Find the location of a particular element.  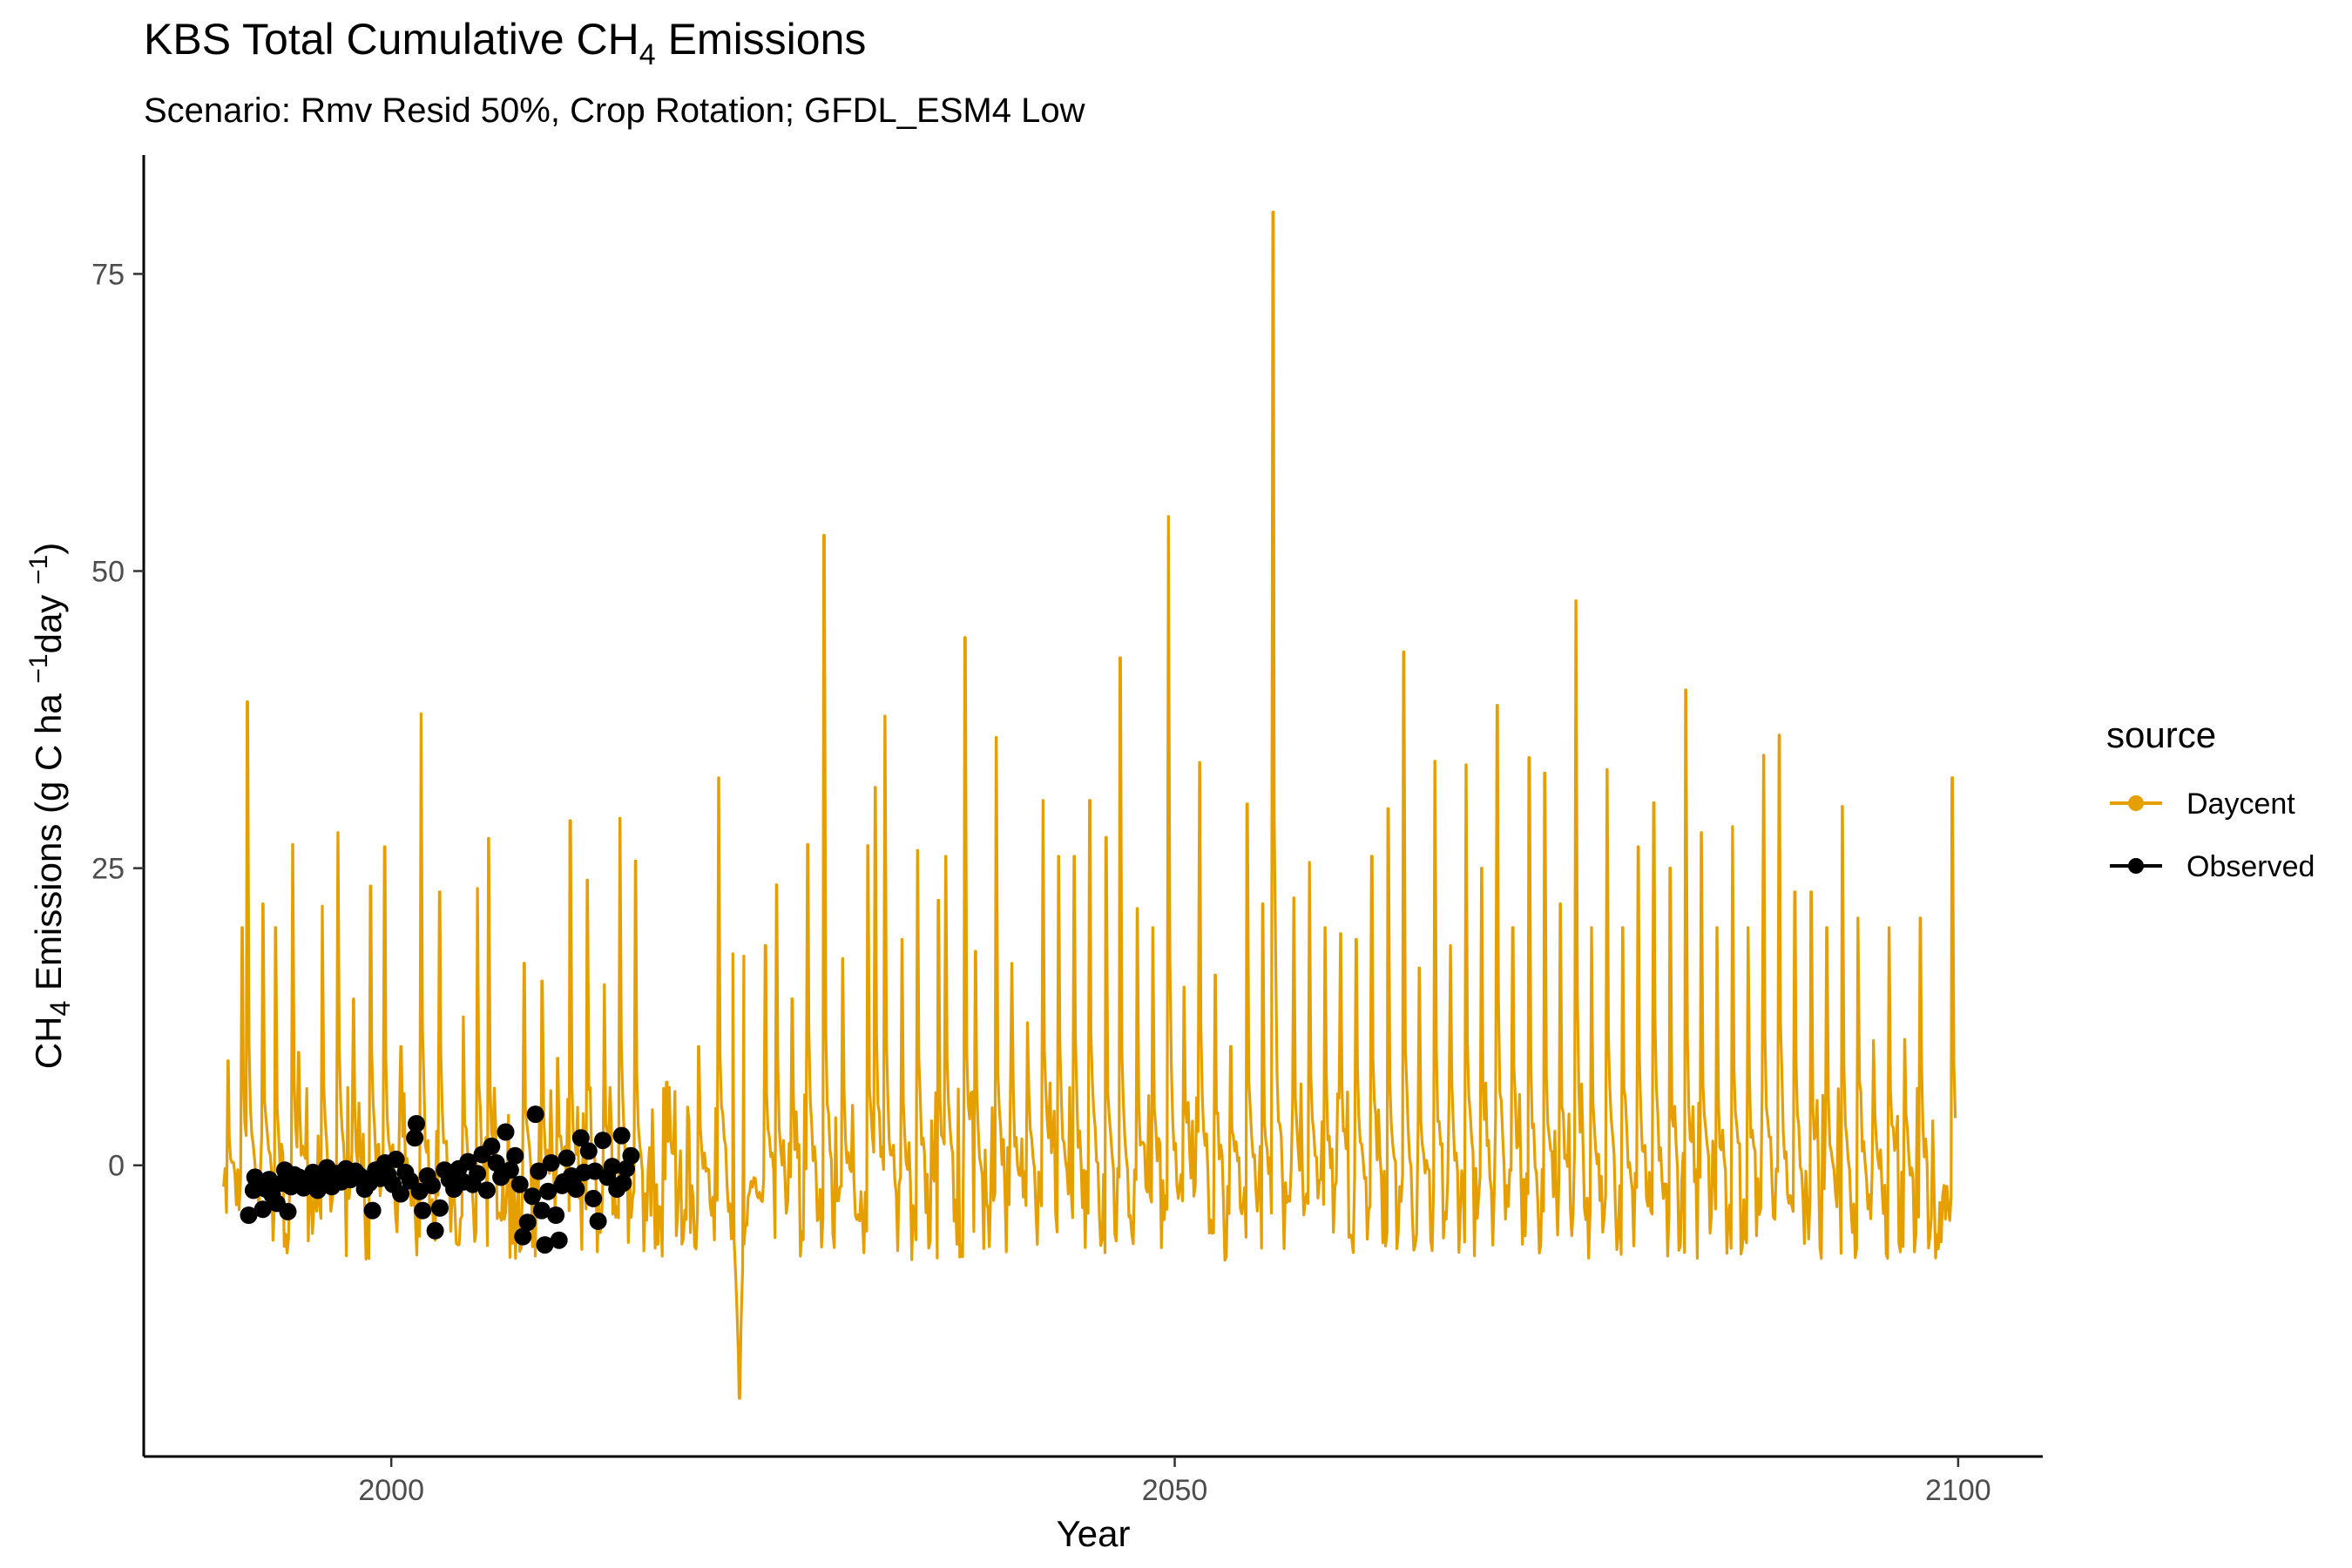

x-axis-ticks: 2000 2050 2100 is located at coordinates (1174, 1481).